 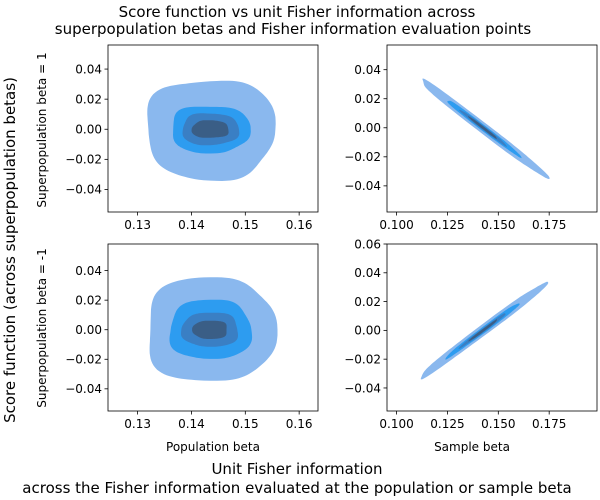 What do you see at coordinates (83, 190) in the screenshot?
I see `y-tick-label-r1c1-4: −0.04` at bounding box center [83, 190].